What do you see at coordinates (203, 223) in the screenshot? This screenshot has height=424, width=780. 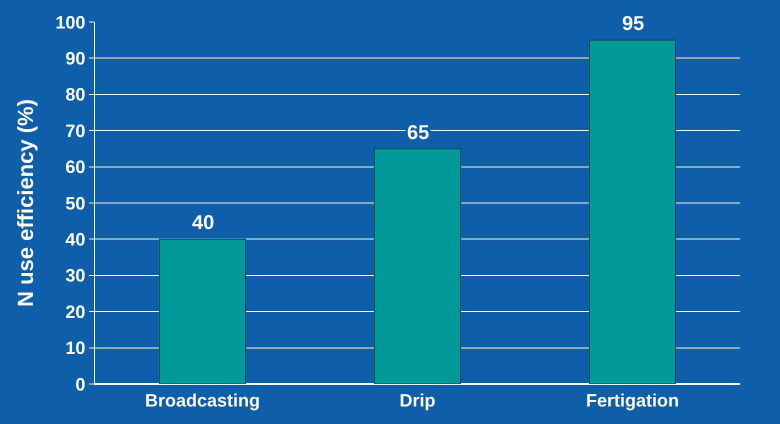 I see `data-label: 40` at bounding box center [203, 223].